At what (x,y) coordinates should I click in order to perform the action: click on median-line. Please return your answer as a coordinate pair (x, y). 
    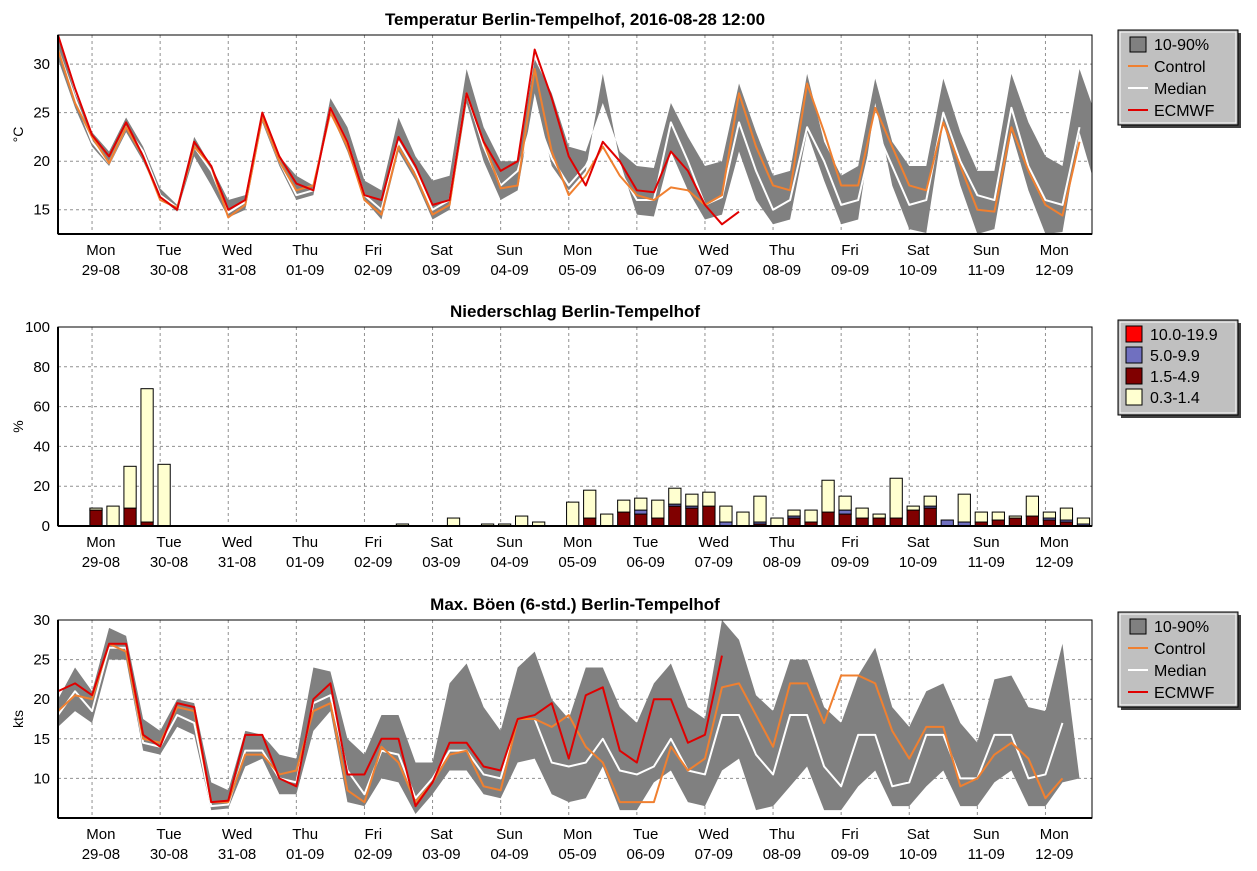
    Looking at the image, I should click on (561, 727).